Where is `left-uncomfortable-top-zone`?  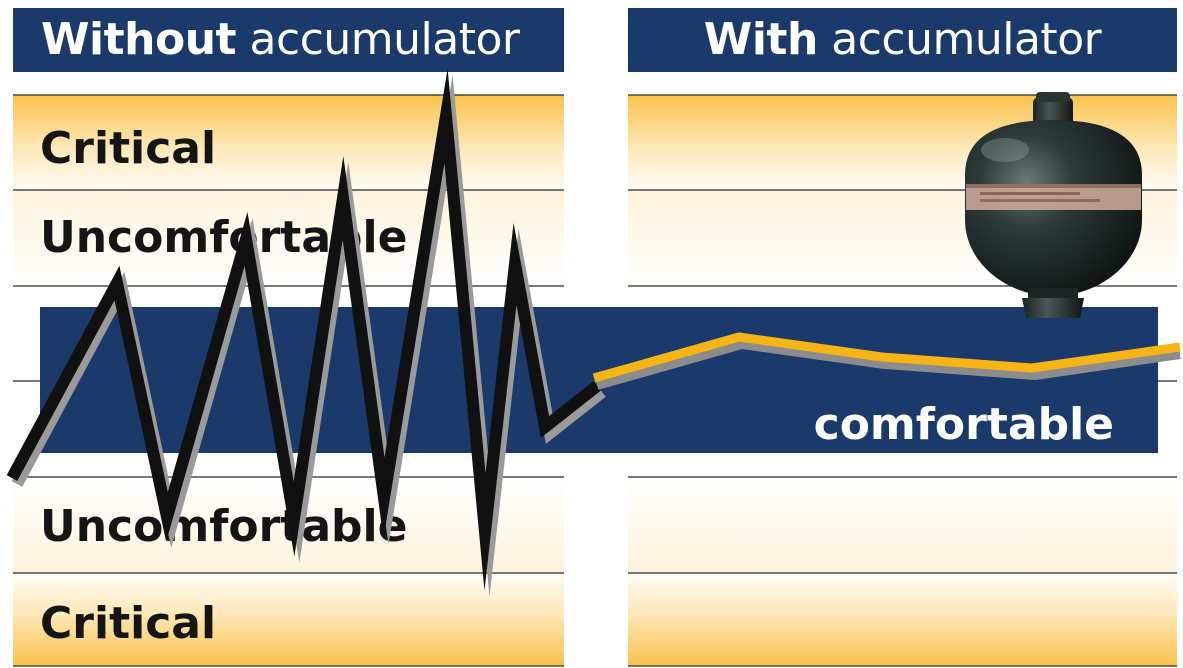
left-uncomfortable-top-zone is located at coordinates (288, 238).